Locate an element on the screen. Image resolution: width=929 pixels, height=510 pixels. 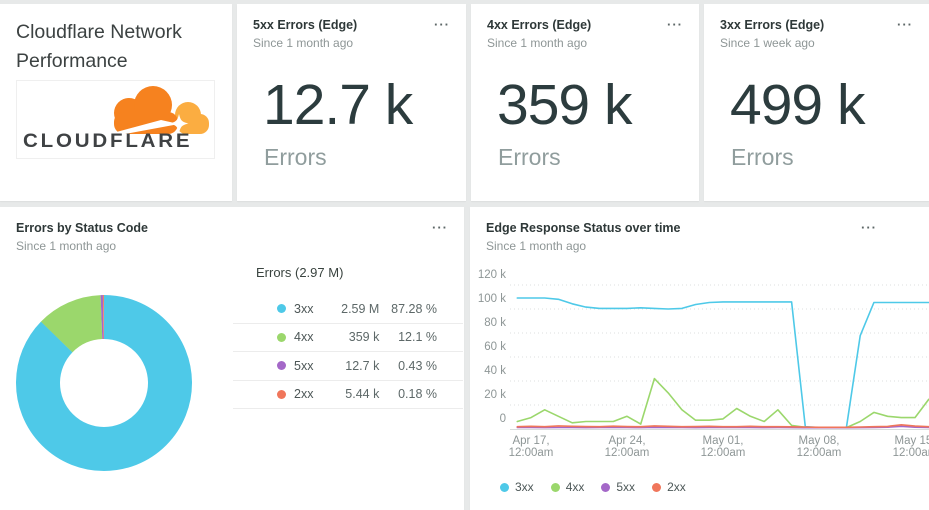
series-percent: 0.18 % is located at coordinates (417, 394).